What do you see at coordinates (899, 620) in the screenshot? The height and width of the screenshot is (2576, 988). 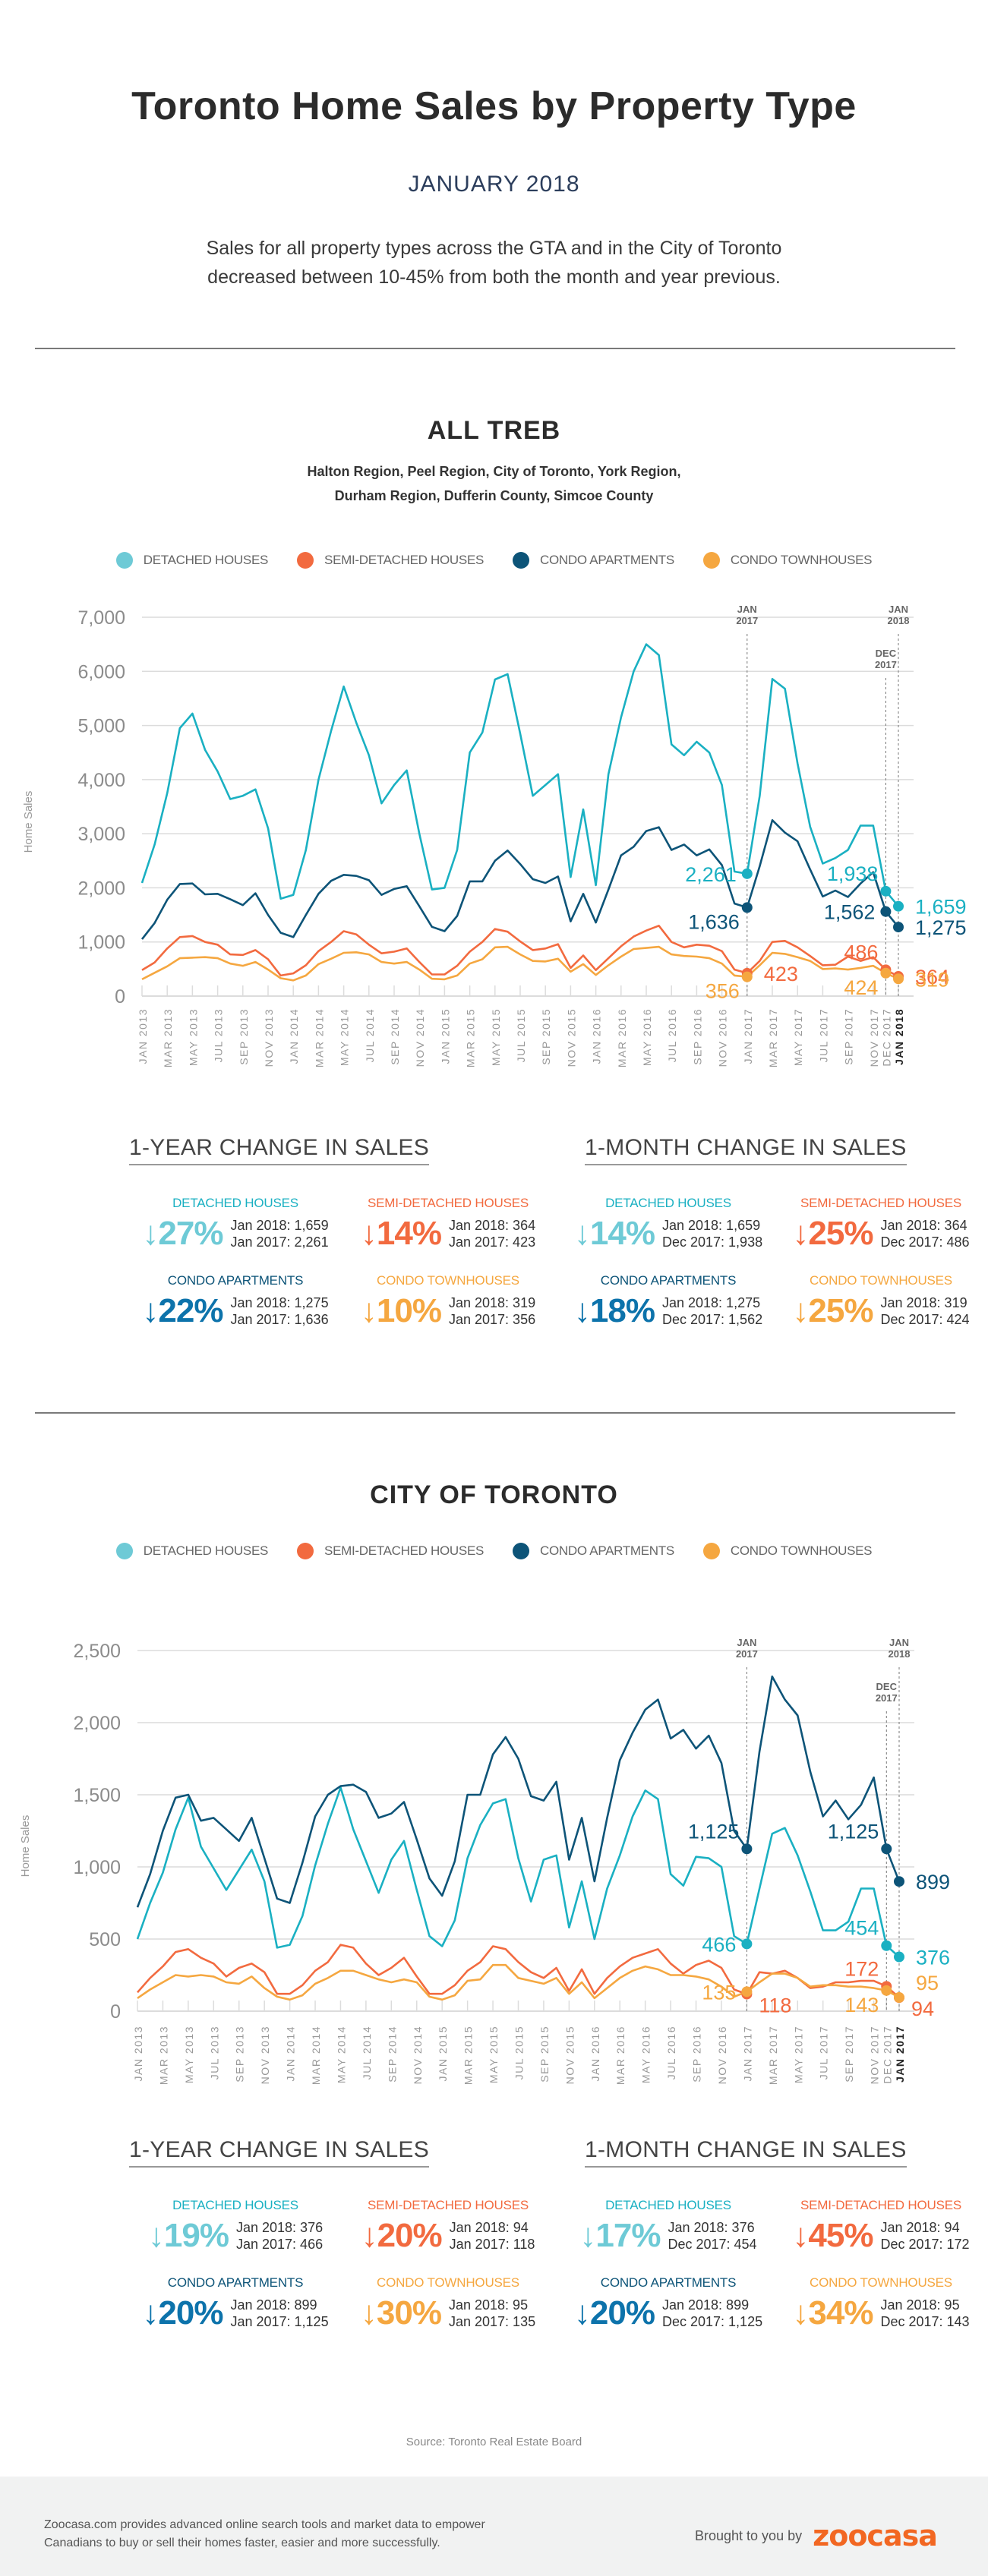 I see `marker-label: 2018` at bounding box center [899, 620].